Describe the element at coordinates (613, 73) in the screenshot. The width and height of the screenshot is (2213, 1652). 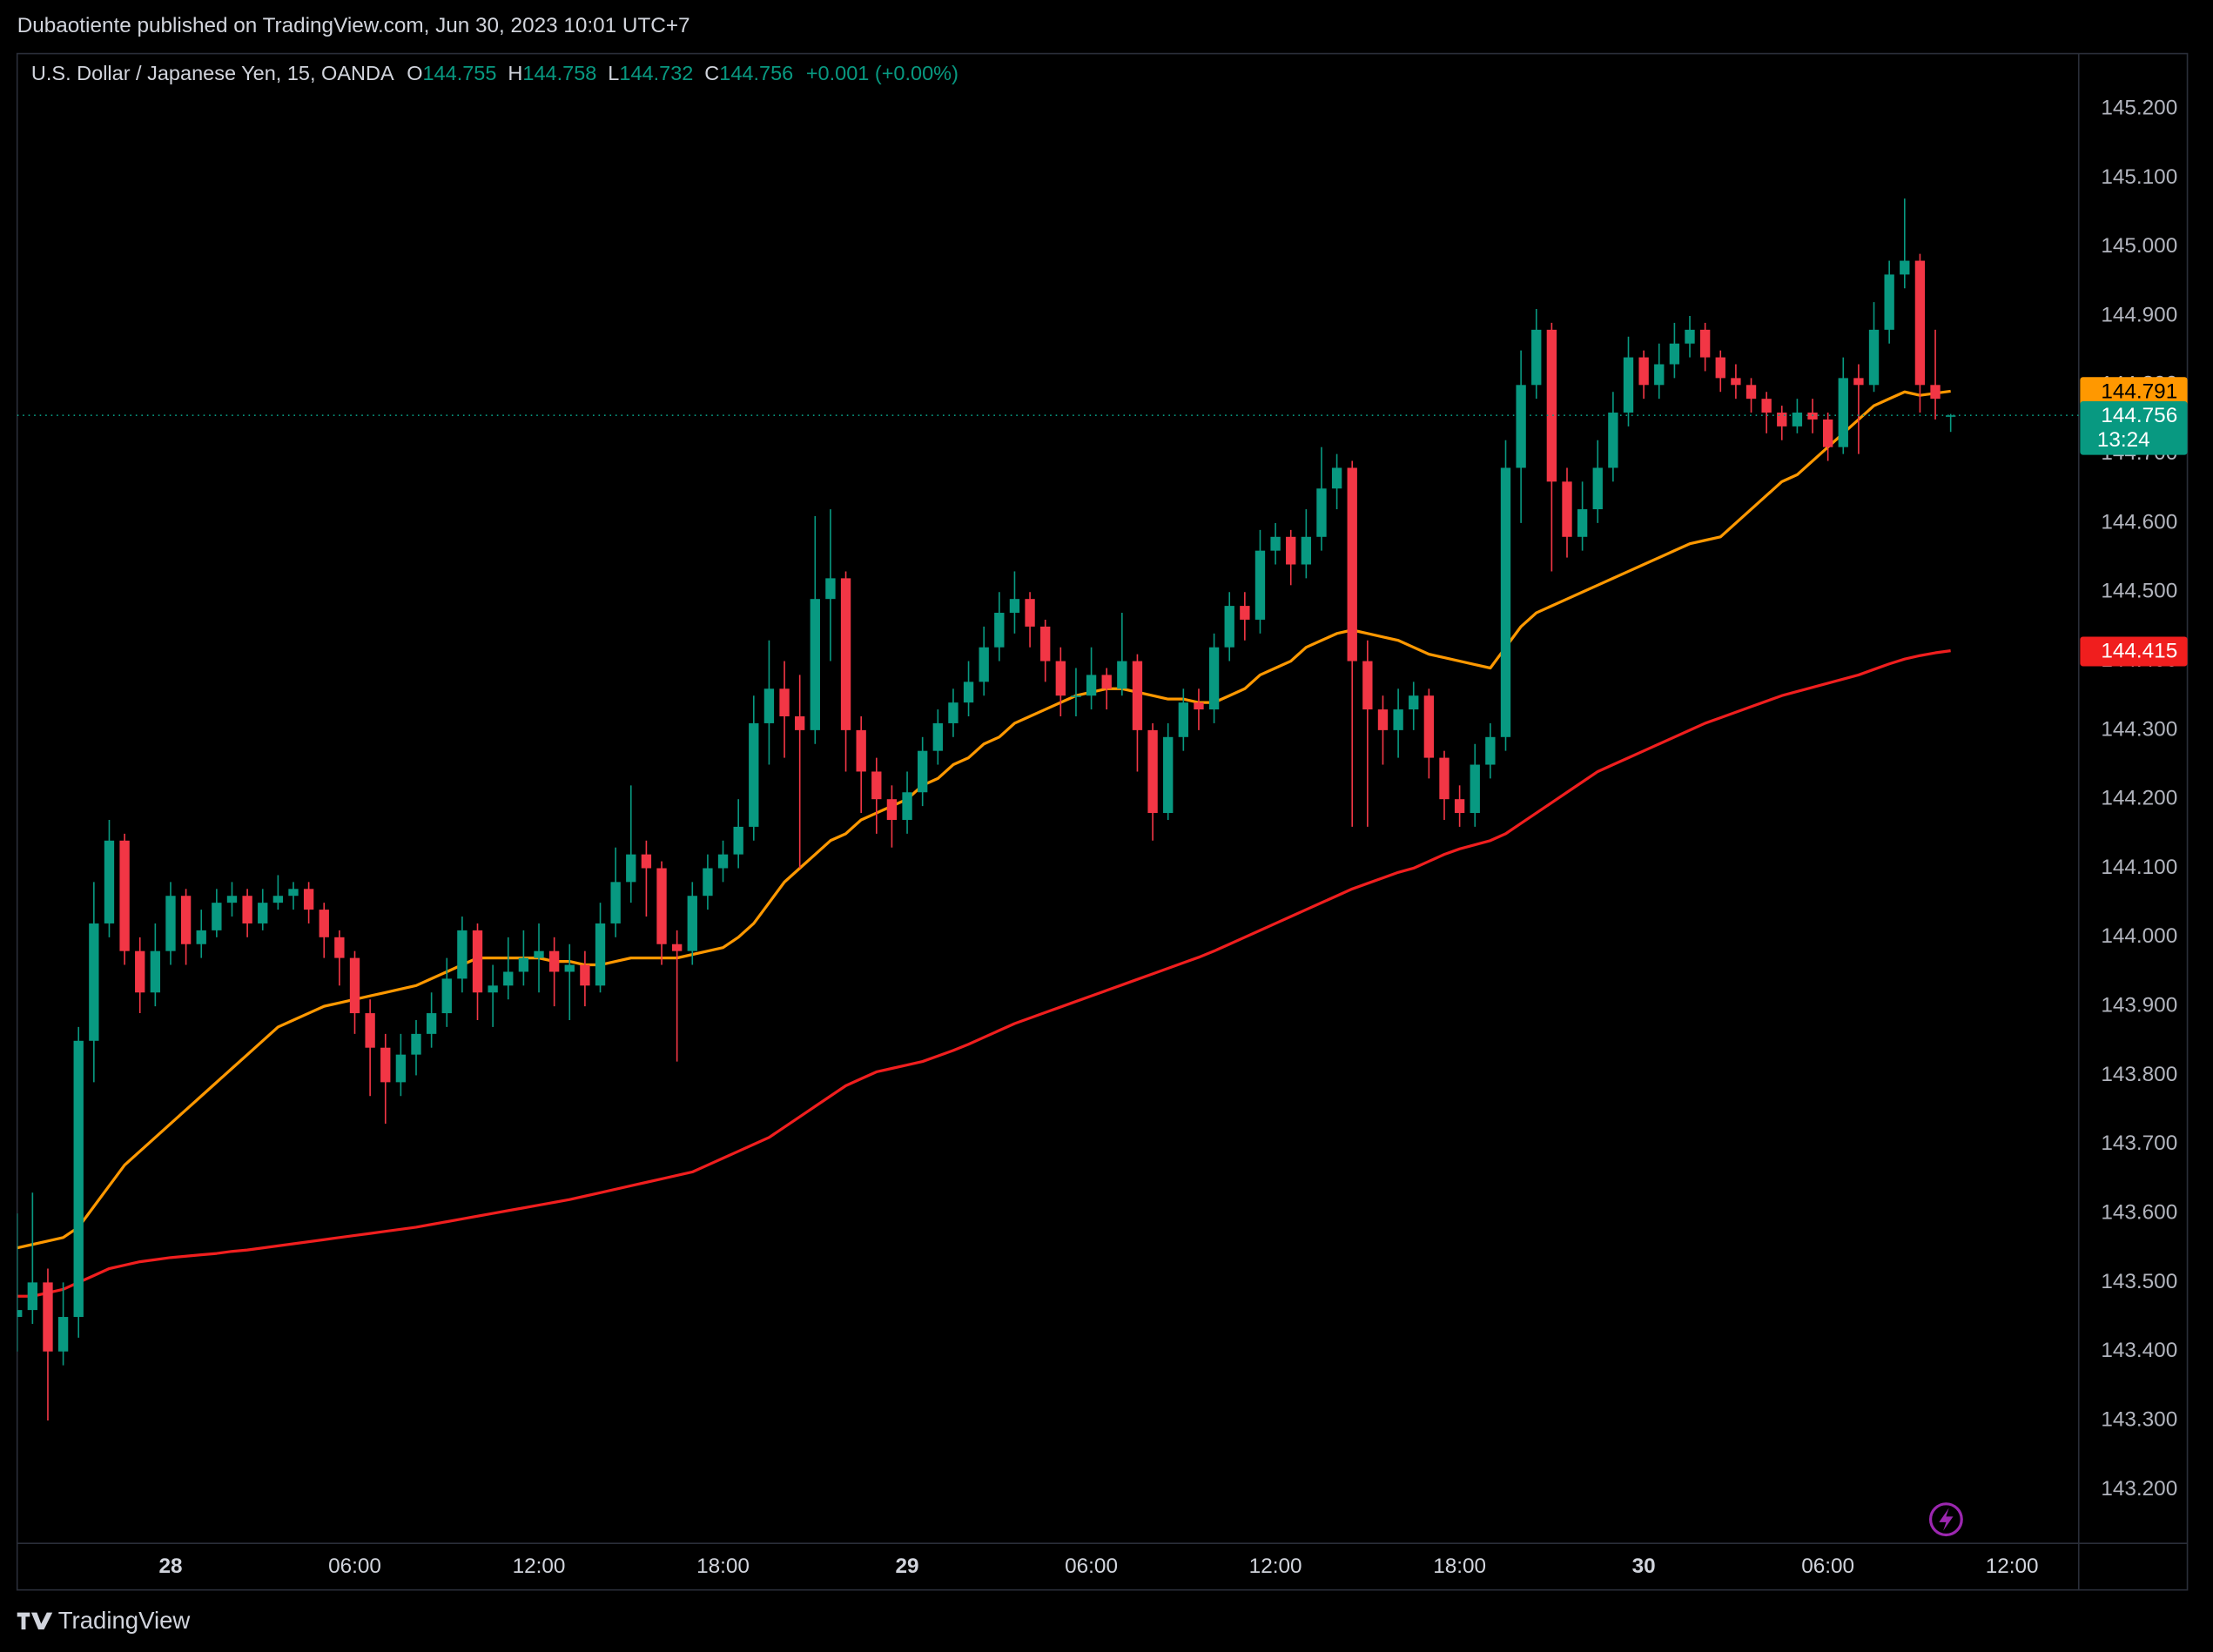
I see `legend-ohlc-label: L` at that location.